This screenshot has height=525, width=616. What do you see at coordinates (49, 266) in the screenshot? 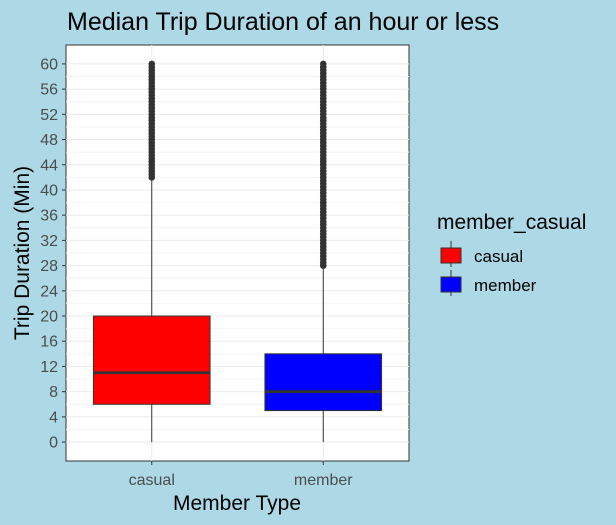
I see `y-tick-label: 28` at bounding box center [49, 266].